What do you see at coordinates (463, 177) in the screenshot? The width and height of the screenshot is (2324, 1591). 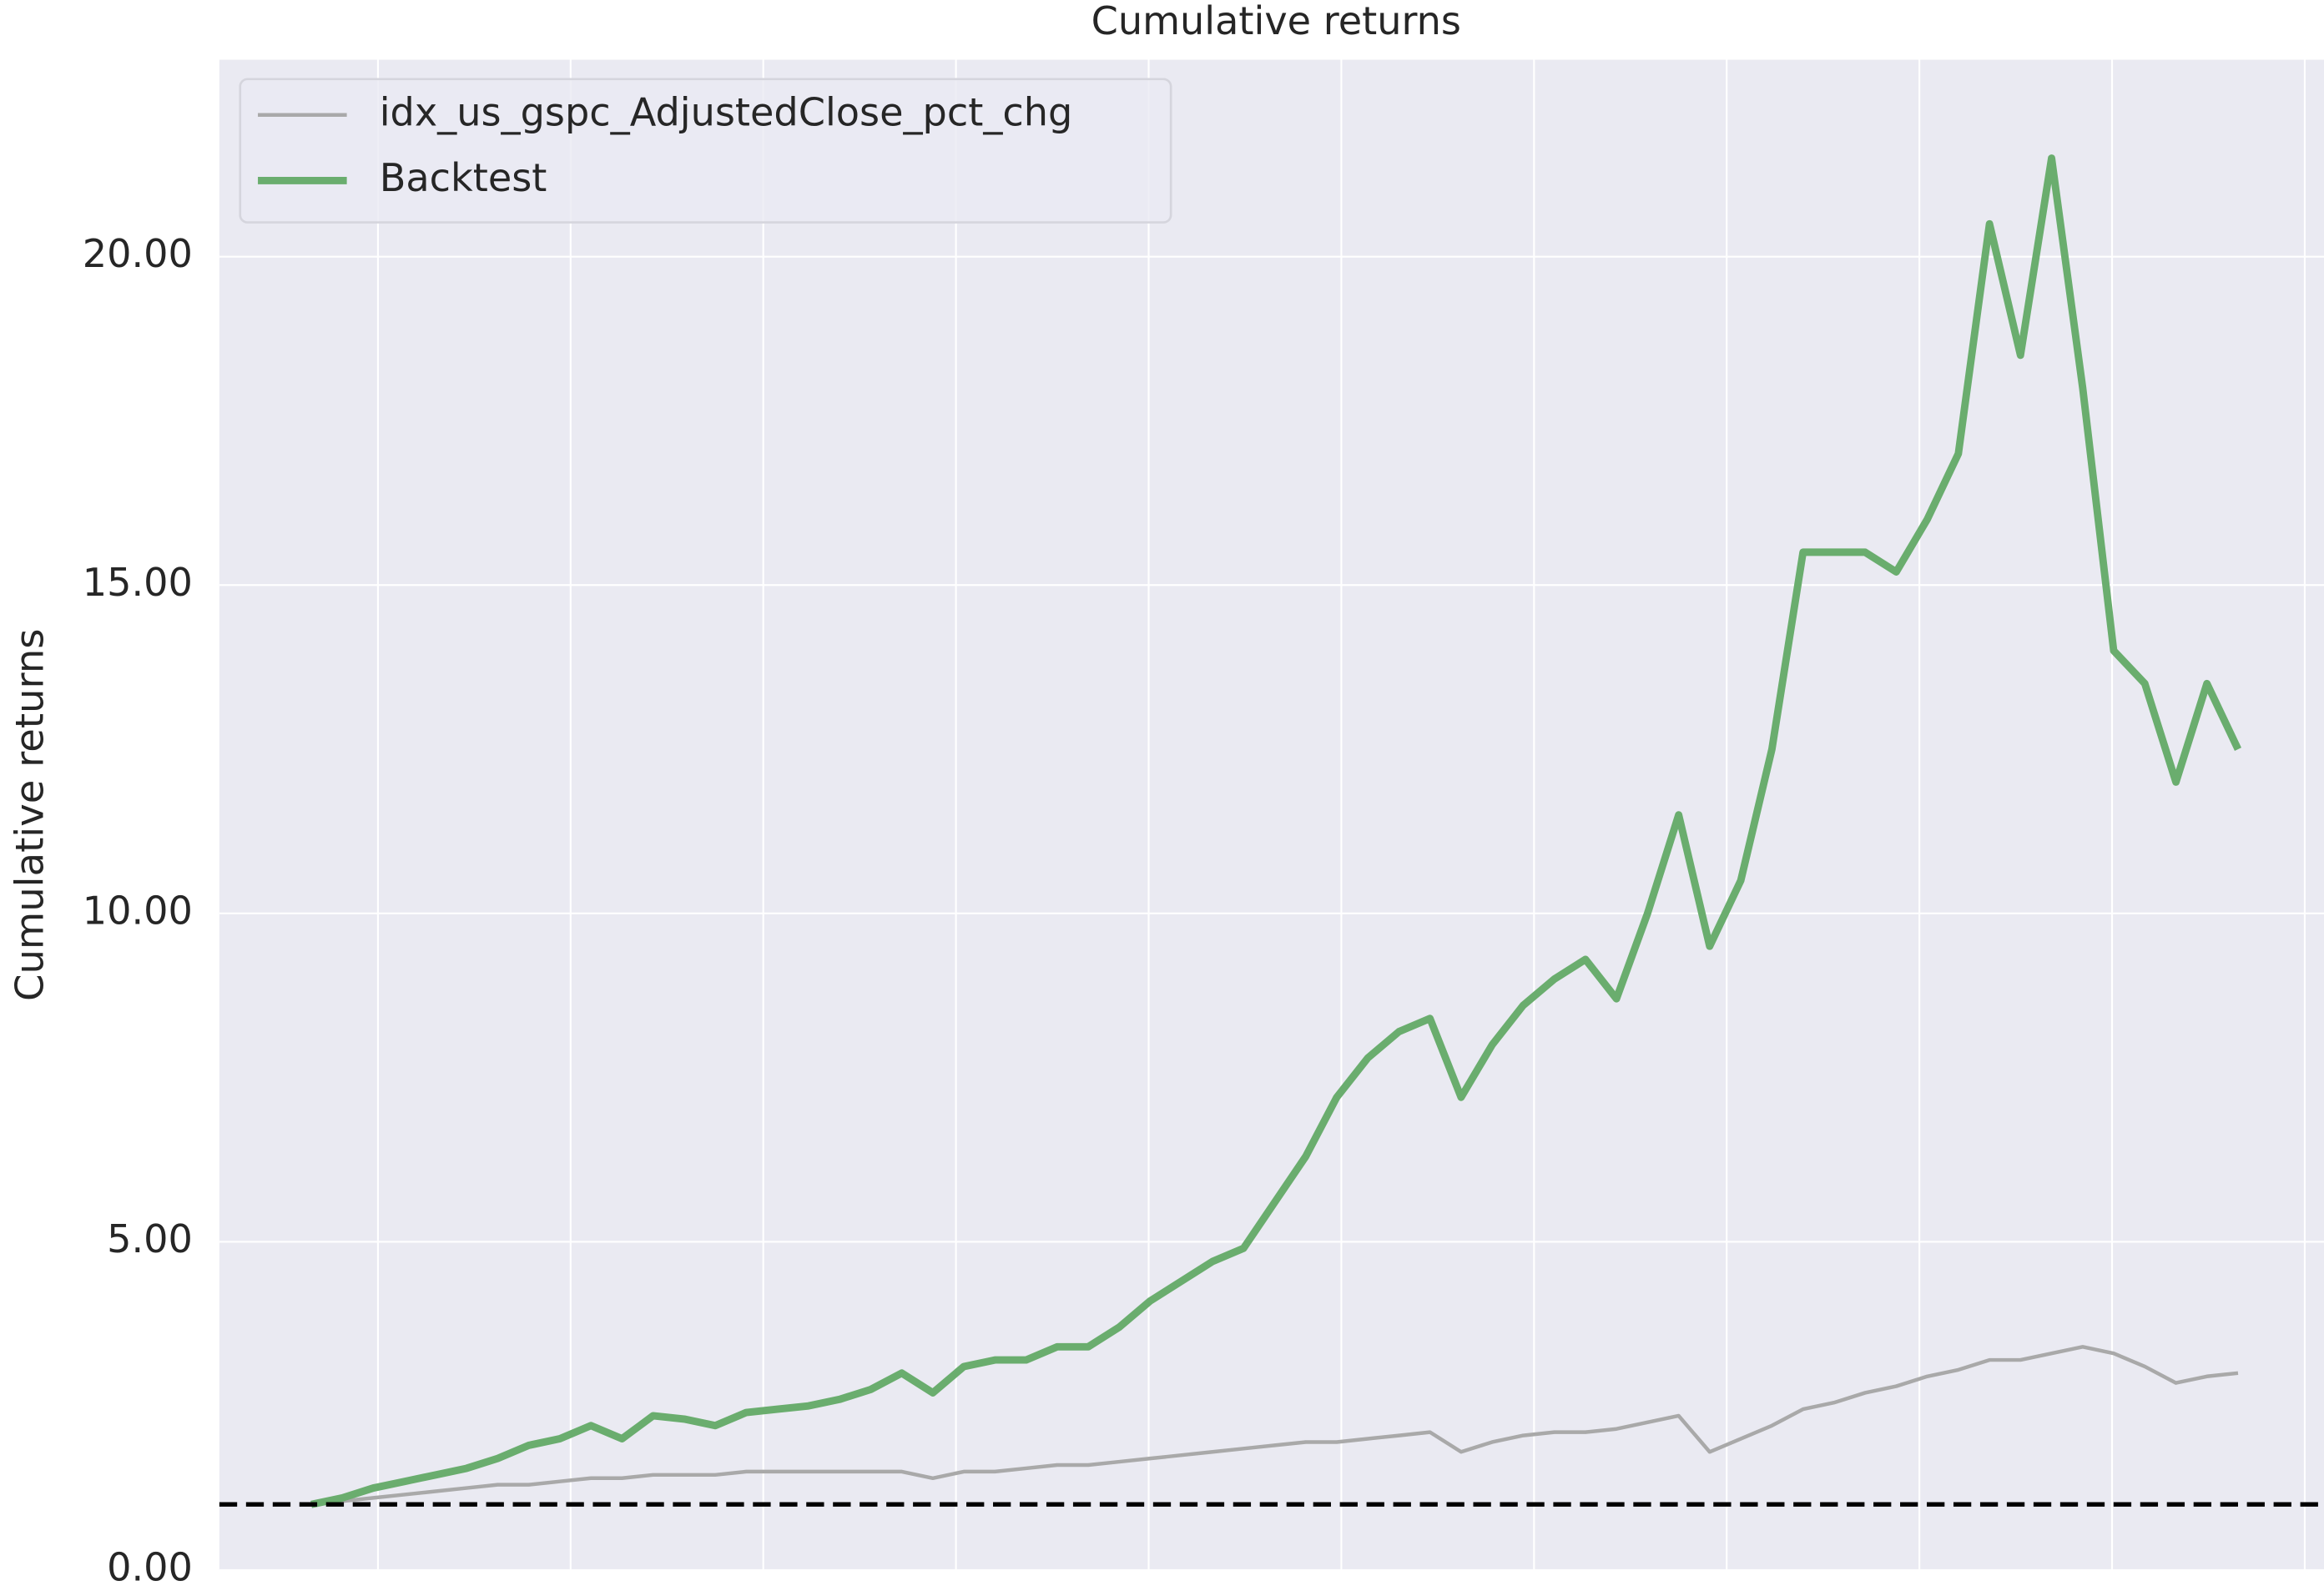 I see `legend-label: Backtest` at bounding box center [463, 177].